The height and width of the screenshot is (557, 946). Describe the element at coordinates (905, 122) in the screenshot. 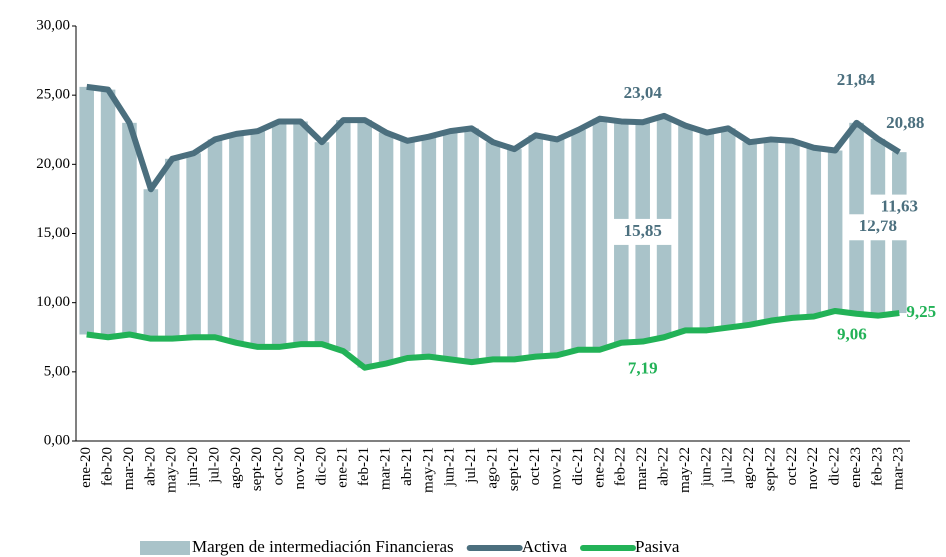

I see `data-label: 20,88` at that location.